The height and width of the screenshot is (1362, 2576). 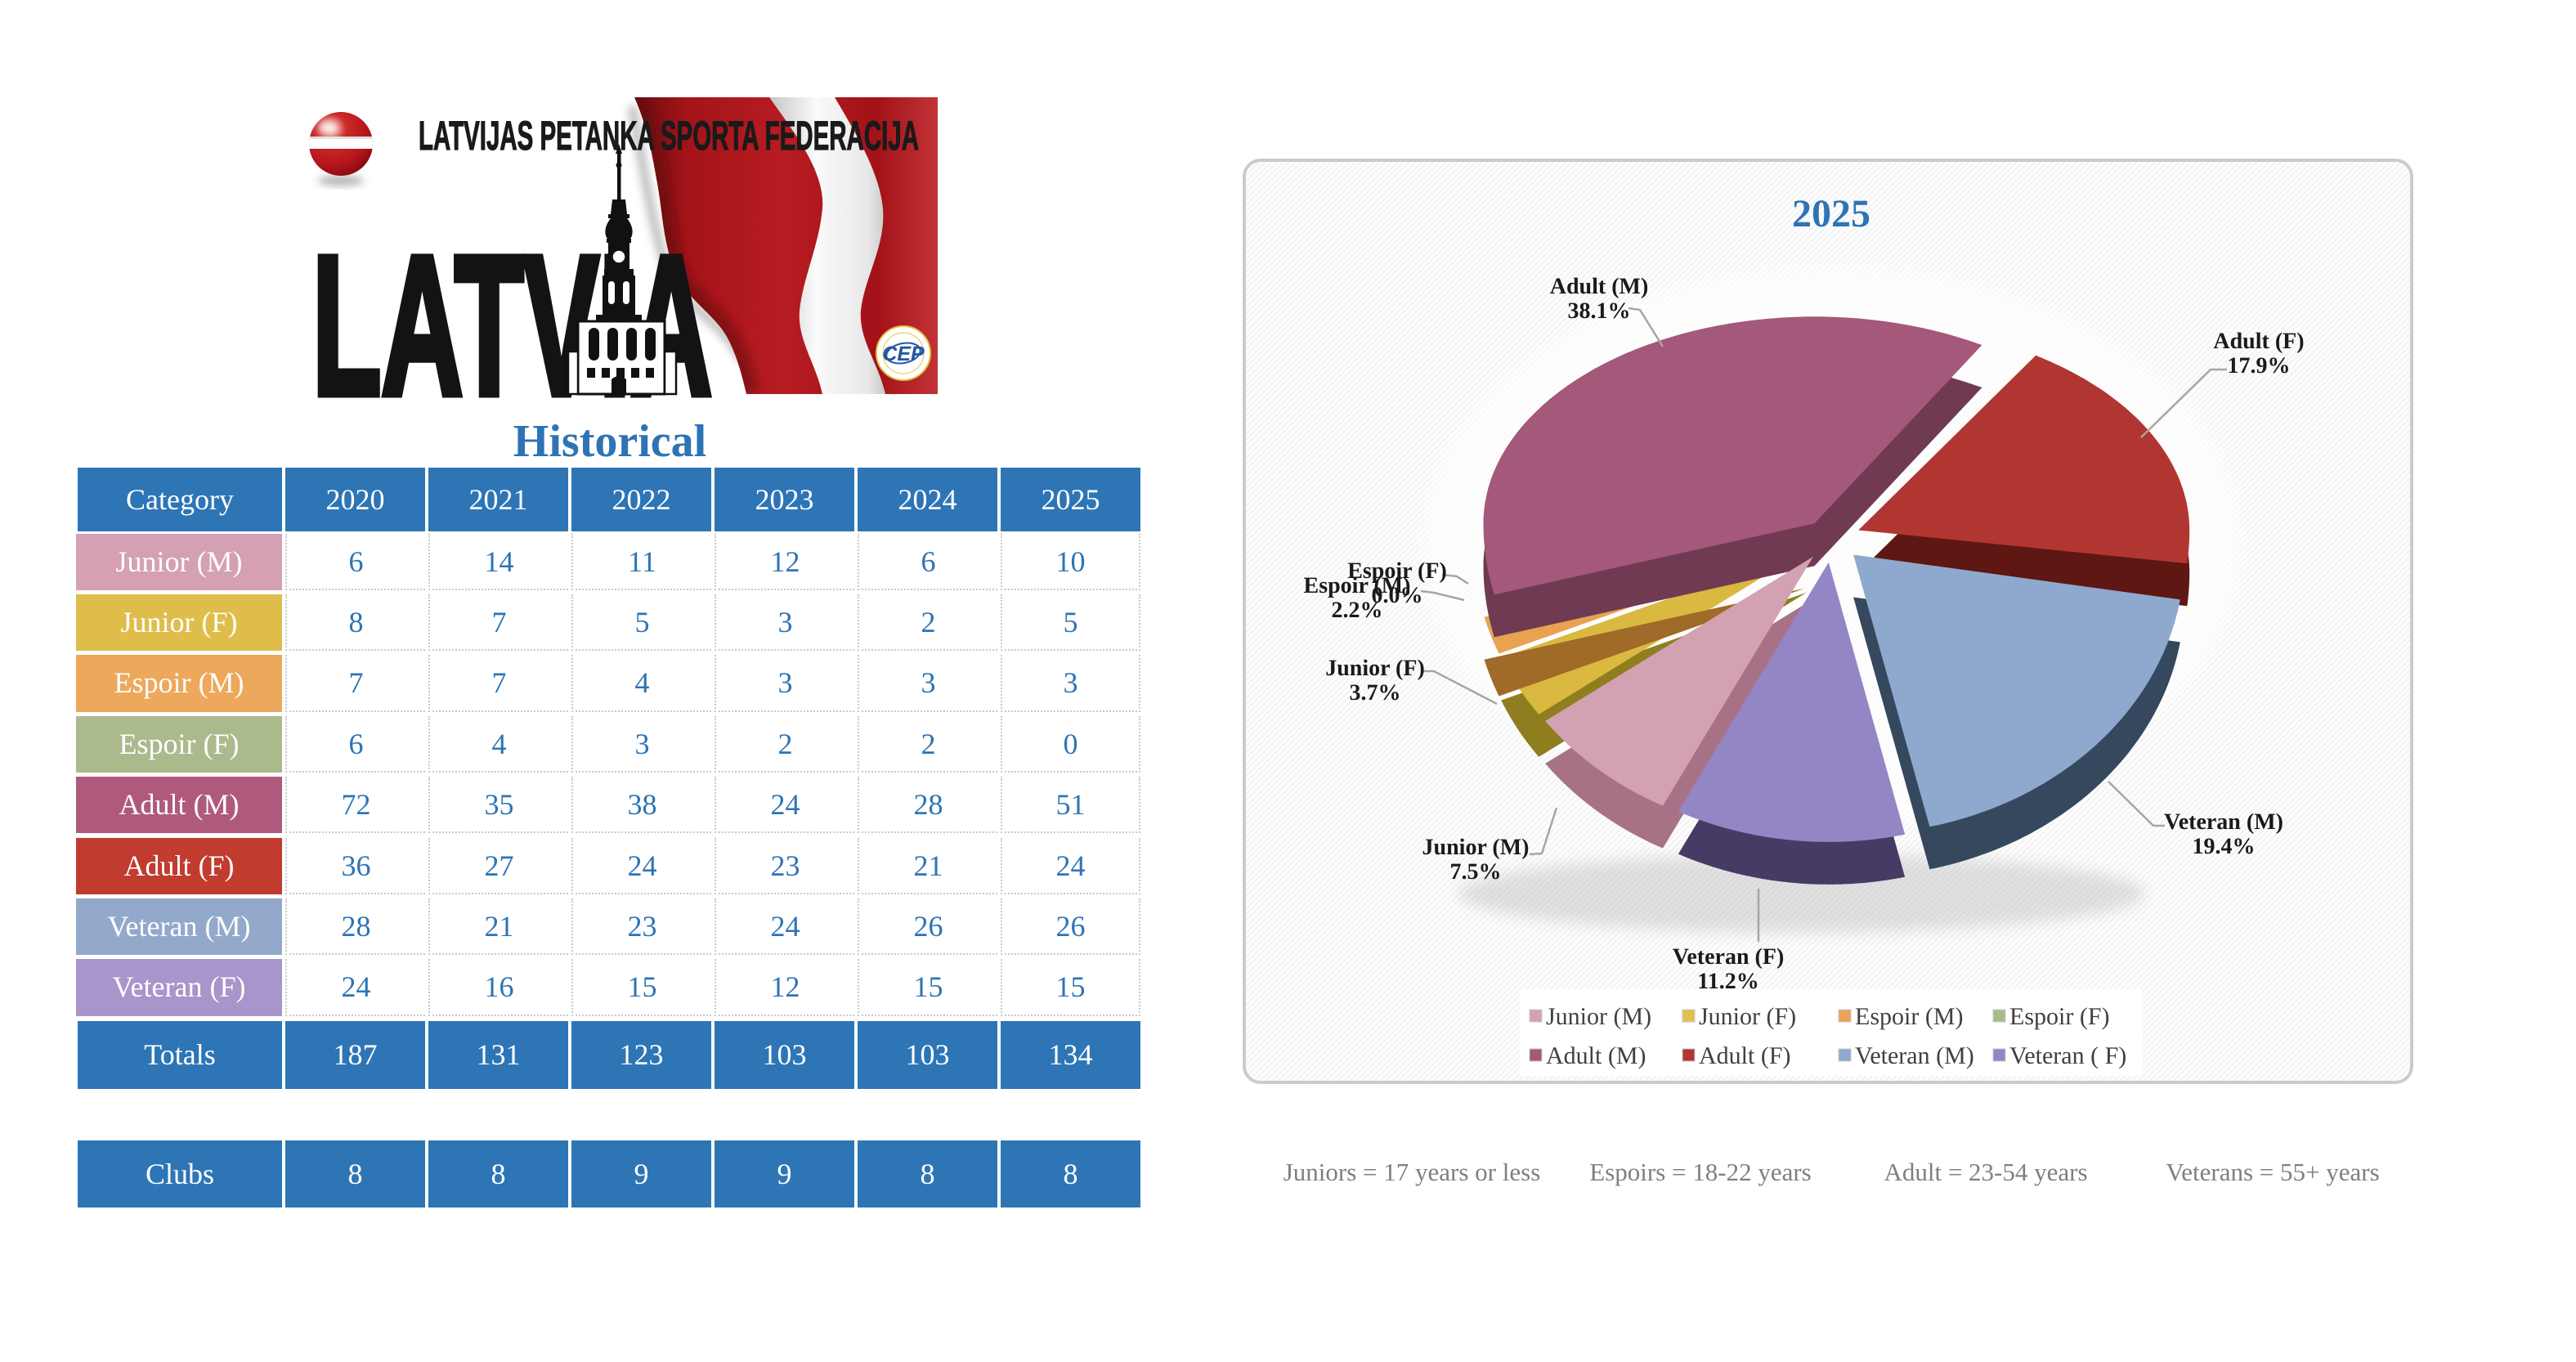 I want to click on svg-text: 0.0%, so click(x=1398, y=595).